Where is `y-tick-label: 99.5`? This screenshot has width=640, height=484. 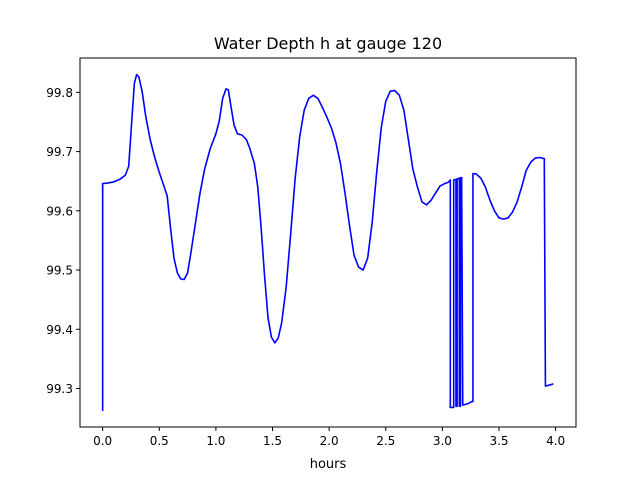 y-tick-label: 99.5 is located at coordinates (59, 271).